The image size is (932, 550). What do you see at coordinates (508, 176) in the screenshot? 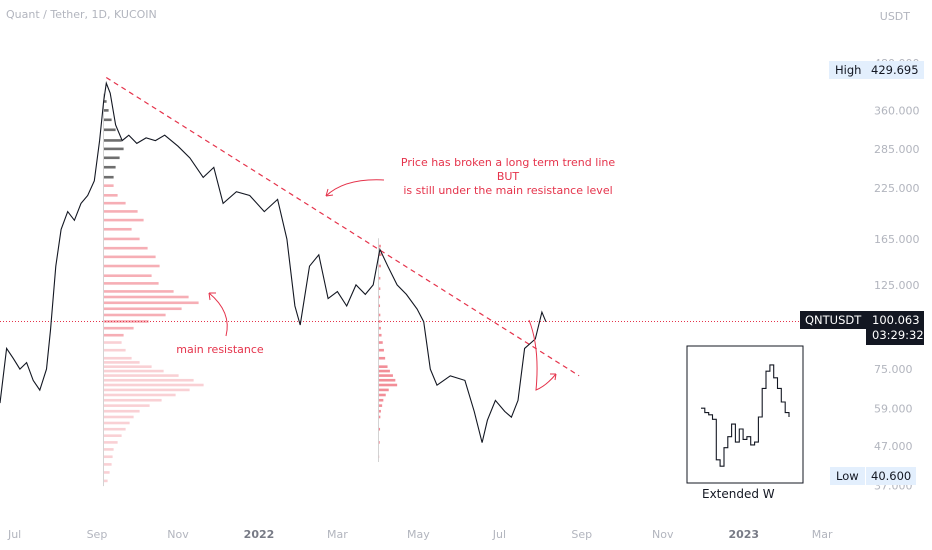
I see `annotation-note: BUT` at bounding box center [508, 176].